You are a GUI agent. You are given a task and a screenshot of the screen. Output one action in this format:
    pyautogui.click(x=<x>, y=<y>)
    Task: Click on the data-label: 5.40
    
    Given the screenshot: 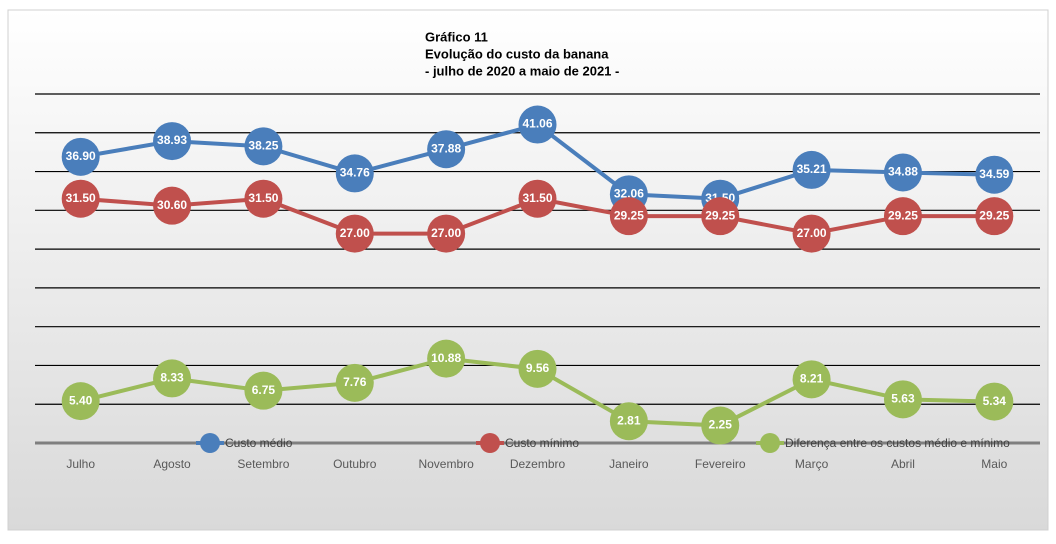 What is the action you would take?
    pyautogui.click(x=81, y=400)
    